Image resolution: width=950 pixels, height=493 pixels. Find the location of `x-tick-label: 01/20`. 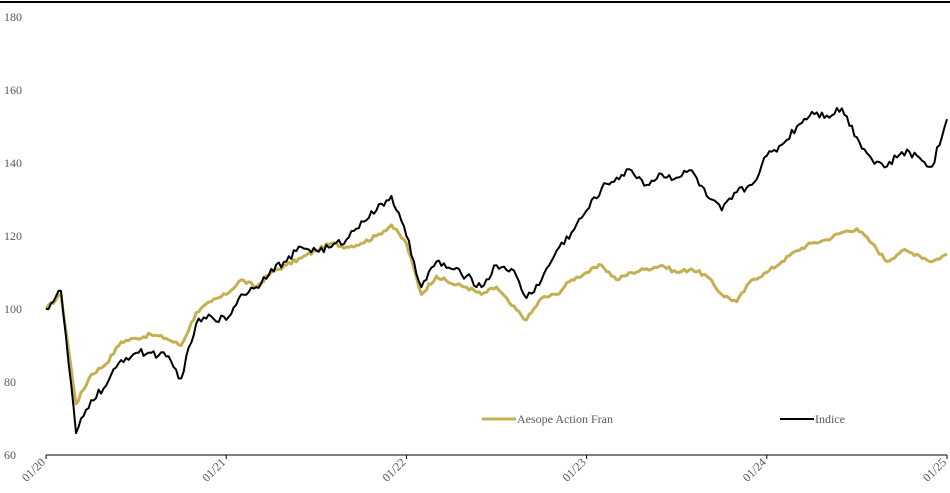

x-tick-label: 01/20 is located at coordinates (33, 469).